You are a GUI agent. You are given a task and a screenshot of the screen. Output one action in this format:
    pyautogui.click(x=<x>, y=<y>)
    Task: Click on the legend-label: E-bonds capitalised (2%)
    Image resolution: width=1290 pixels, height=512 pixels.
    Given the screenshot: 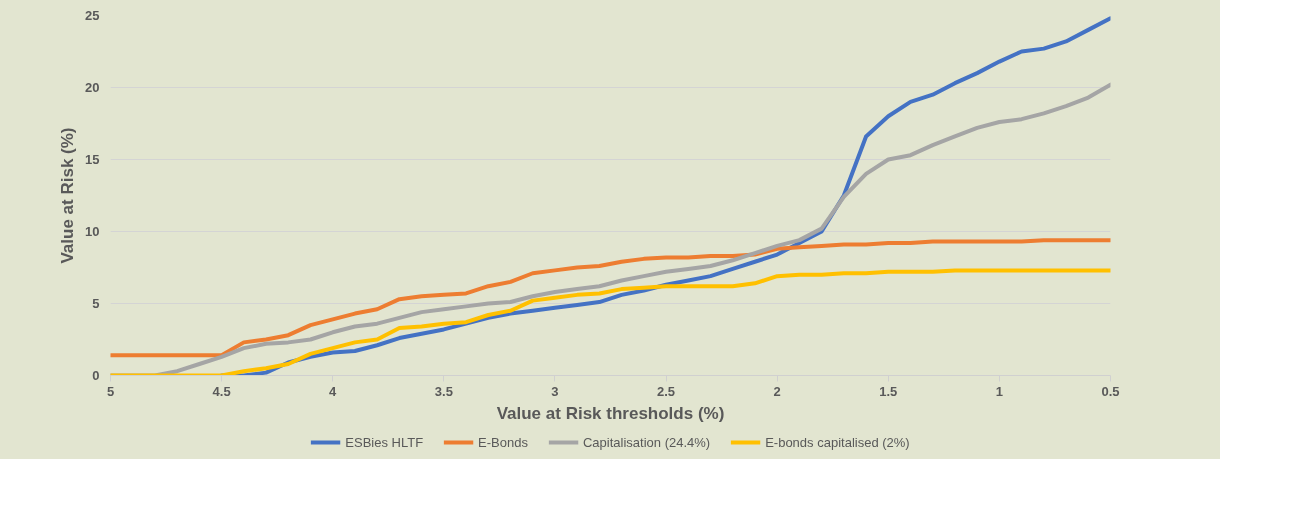 What is the action you would take?
    pyautogui.click(x=837, y=442)
    